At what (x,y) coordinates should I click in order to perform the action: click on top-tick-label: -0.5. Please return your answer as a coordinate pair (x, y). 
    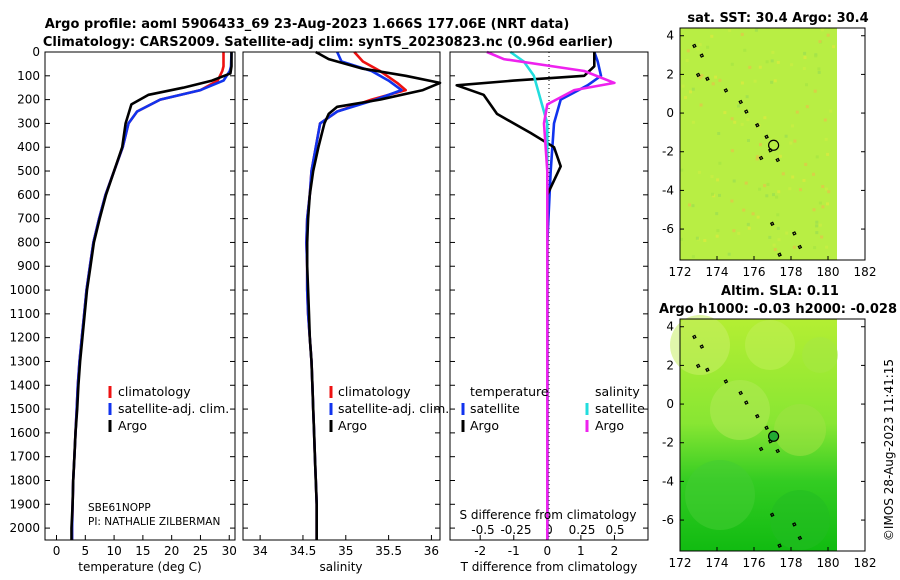
    Looking at the image, I should click on (482, 530).